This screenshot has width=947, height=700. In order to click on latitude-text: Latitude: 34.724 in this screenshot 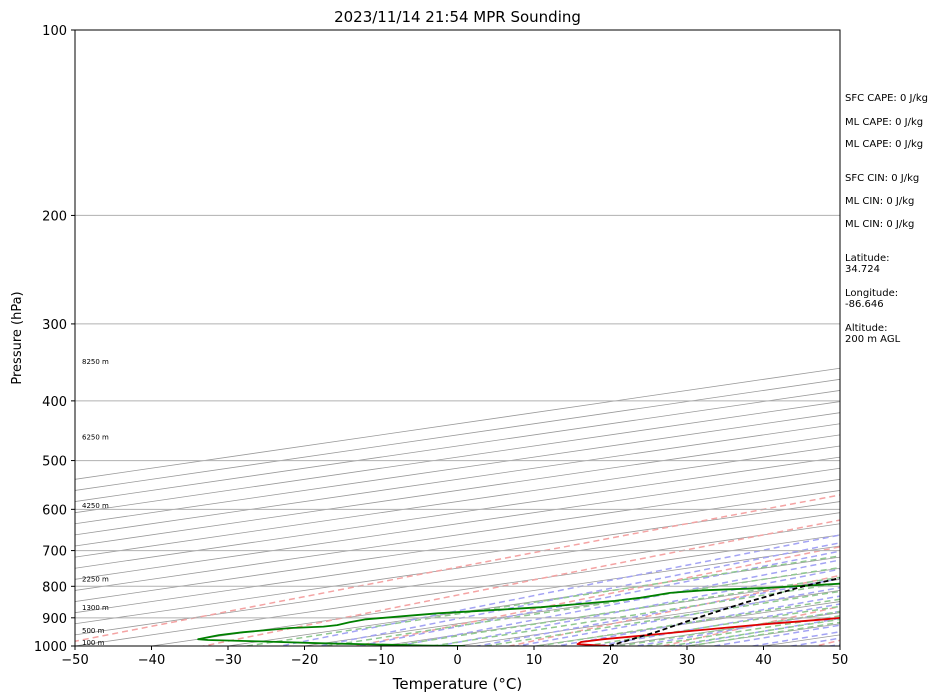, I will do `click(867, 264)`.